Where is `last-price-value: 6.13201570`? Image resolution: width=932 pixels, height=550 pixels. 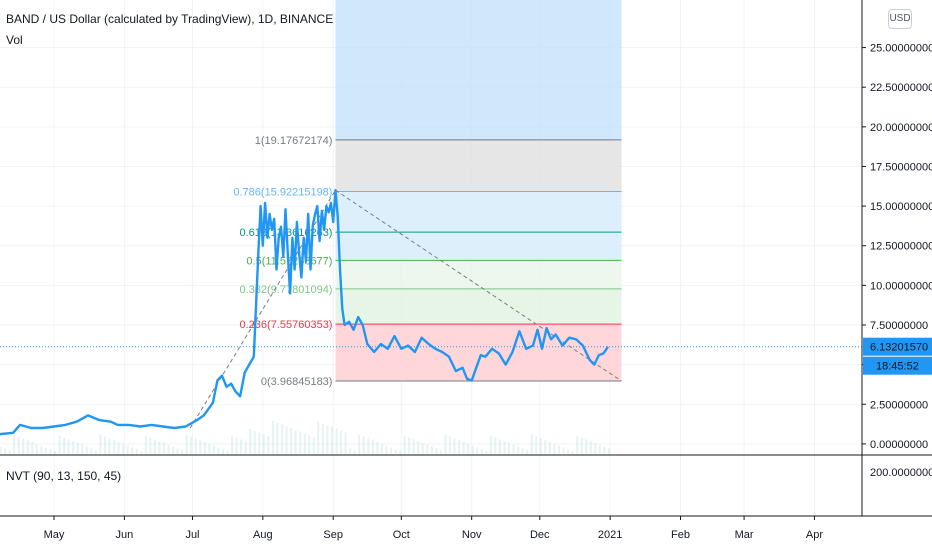
last-price-value: 6.13201570 is located at coordinates (899, 348).